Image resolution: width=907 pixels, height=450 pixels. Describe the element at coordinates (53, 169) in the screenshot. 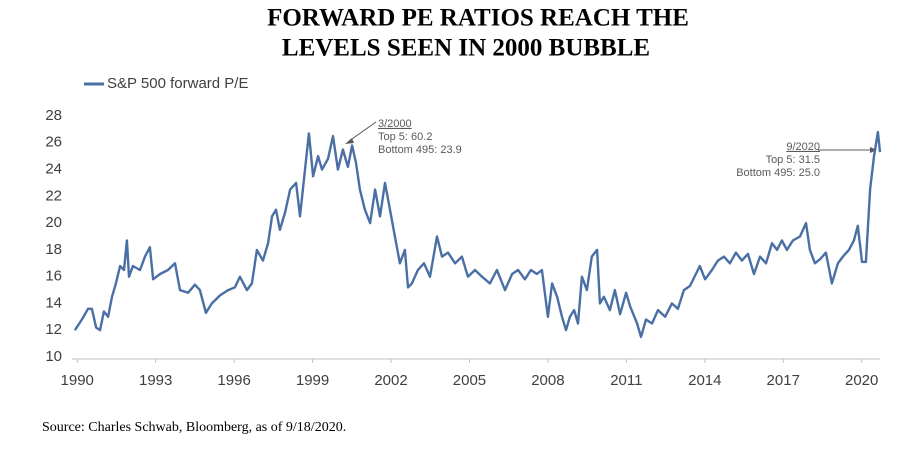

I see `y-tick-label: 24` at that location.